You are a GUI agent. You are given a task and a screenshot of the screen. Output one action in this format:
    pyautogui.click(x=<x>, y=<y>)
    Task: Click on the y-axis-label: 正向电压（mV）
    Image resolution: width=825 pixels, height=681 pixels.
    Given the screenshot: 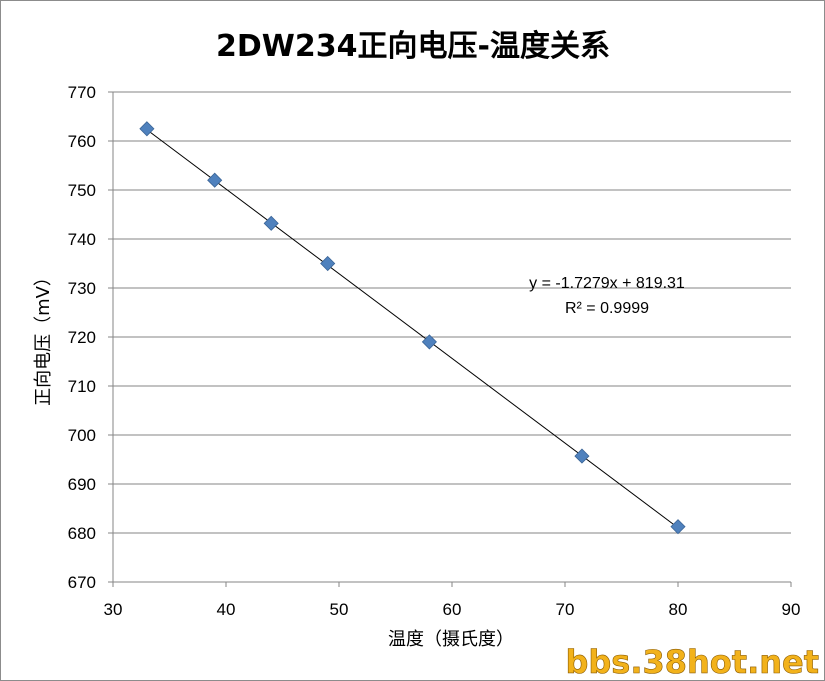 What is the action you would take?
    pyautogui.click(x=43, y=337)
    